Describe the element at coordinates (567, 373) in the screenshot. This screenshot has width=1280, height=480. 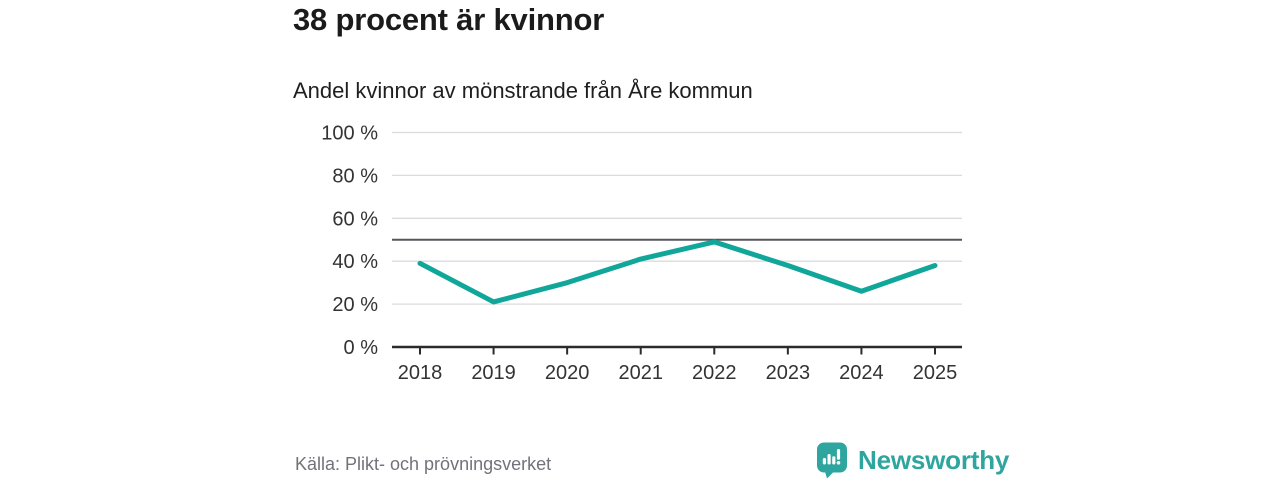
I see `svg-text: 2020` at that location.